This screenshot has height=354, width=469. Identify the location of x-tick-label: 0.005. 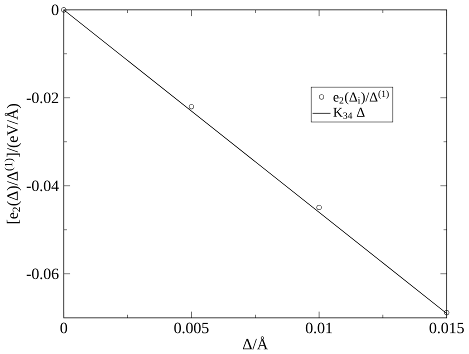
(191, 328).